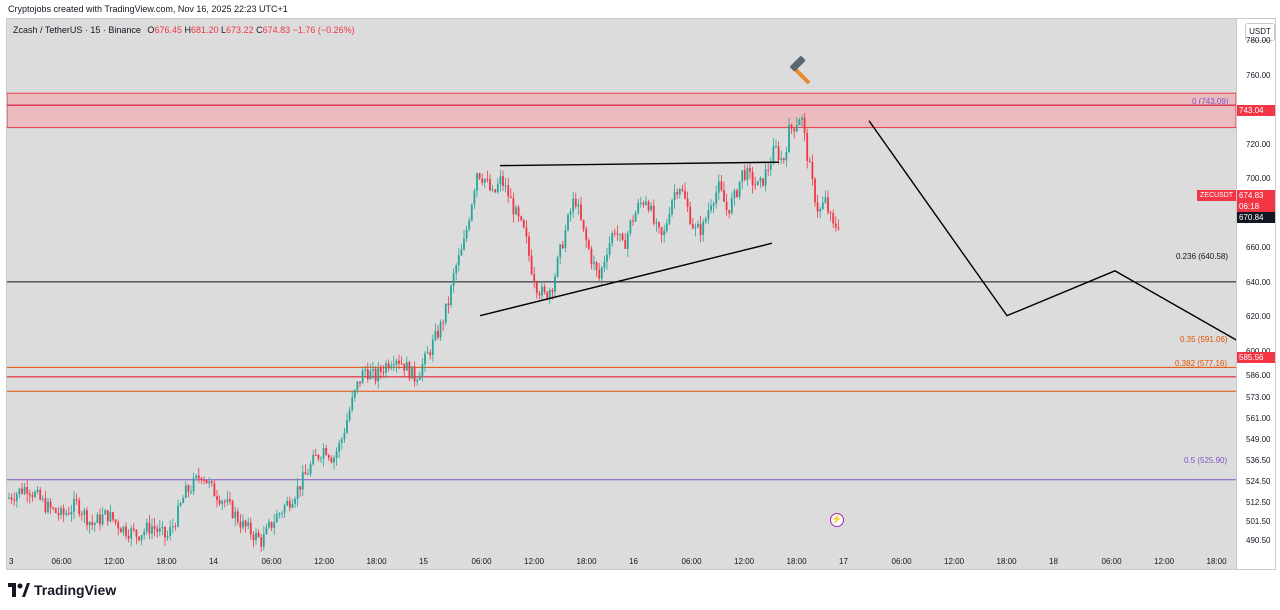  I want to click on time-tick-label: 18:00, so click(1216, 561).